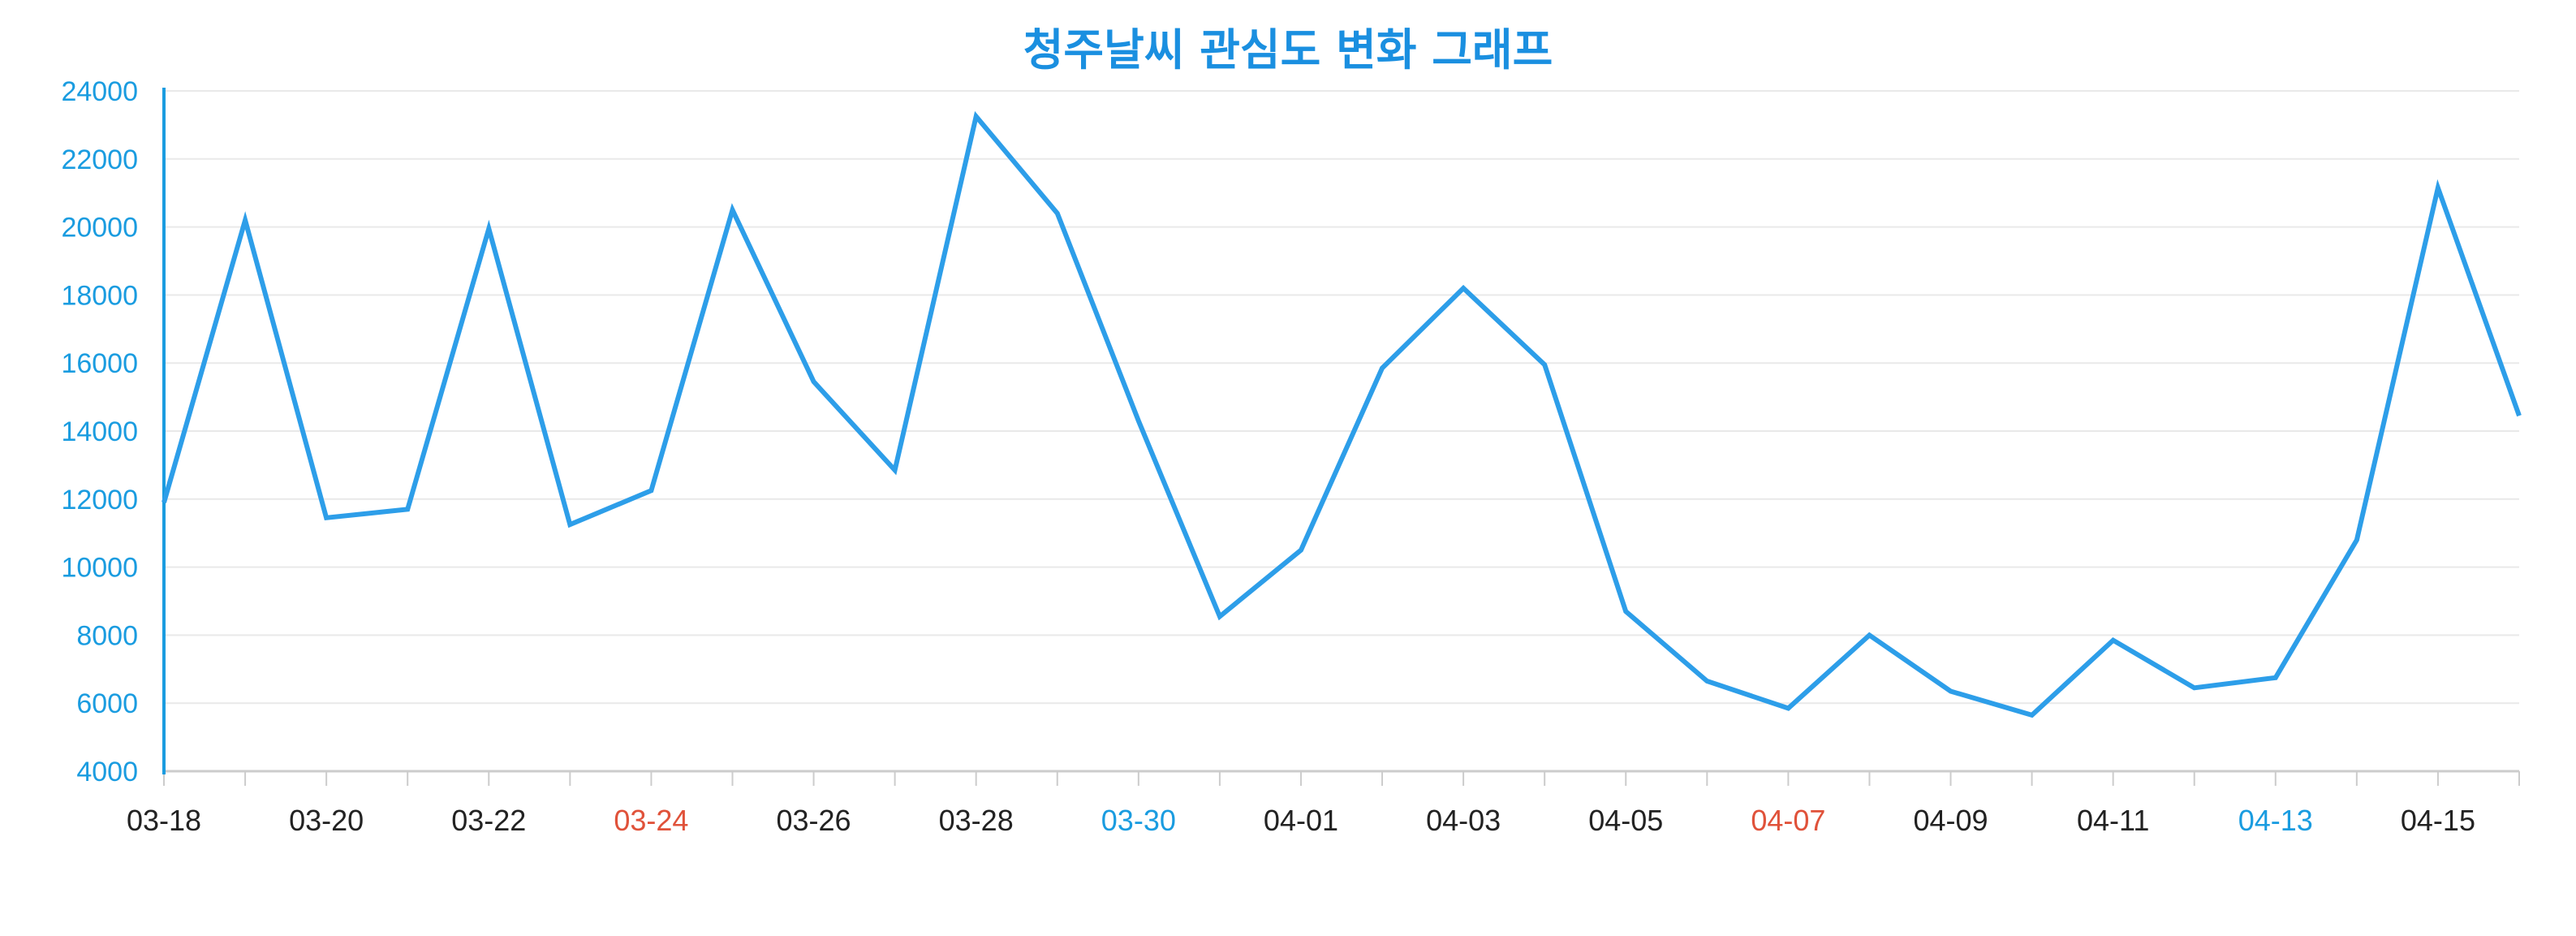  Describe the element at coordinates (2276, 820) in the screenshot. I see `x-tick-label: 04-13` at that location.